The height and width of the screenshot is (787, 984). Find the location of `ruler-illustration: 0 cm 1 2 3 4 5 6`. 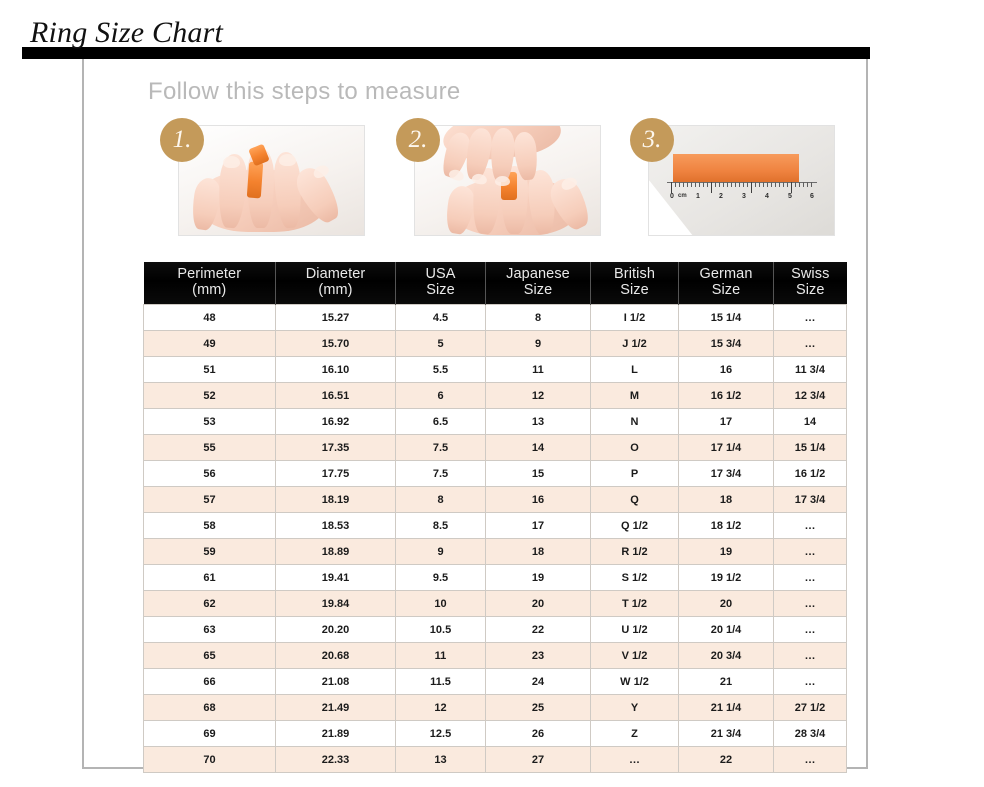

ruler-illustration: 0 cm 1 2 3 4 5 6 is located at coordinates (741, 180).